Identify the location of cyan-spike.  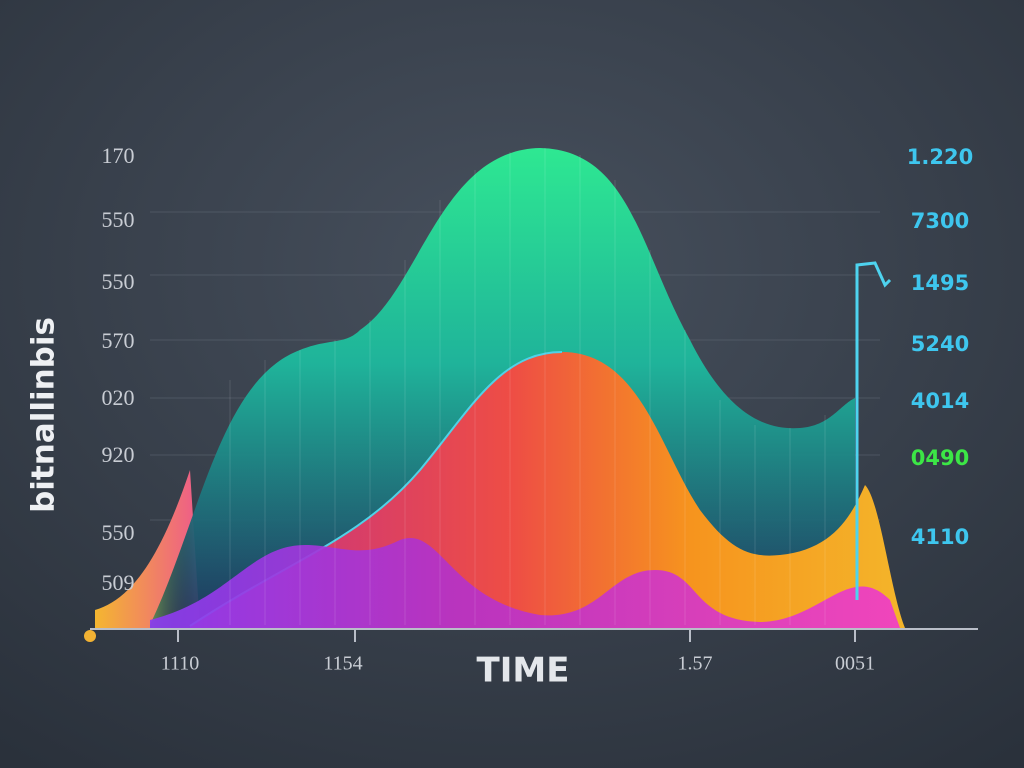
(873, 430).